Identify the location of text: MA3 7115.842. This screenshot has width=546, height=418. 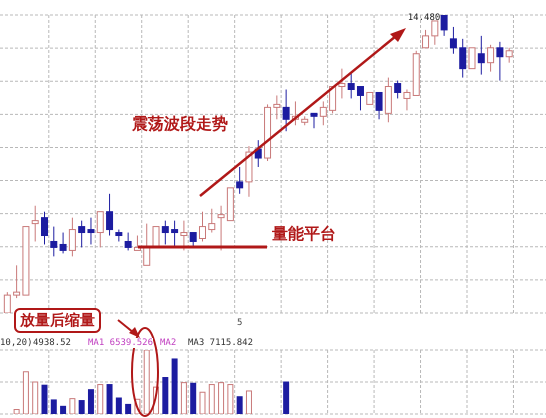
(221, 343).